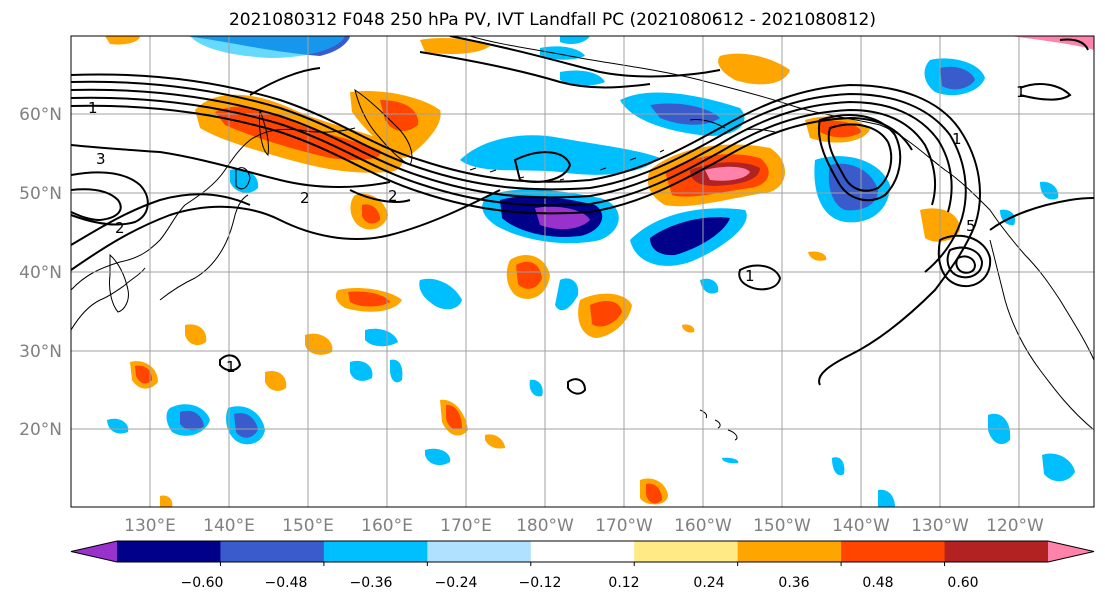 The height and width of the screenshot is (601, 1105). What do you see at coordinates (40, 352) in the screenshot?
I see `lat-tick-label: 30°N` at bounding box center [40, 352].